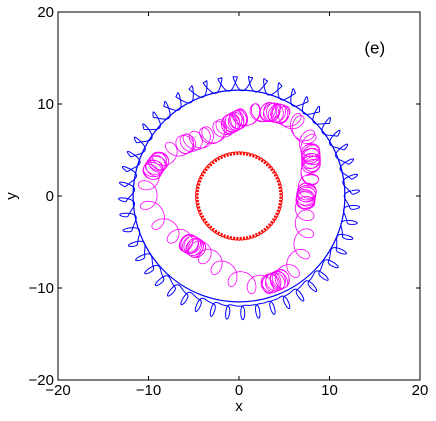 Image resolution: width=436 pixels, height=421 pixels. I want to click on y-tick-label: 0, so click(50, 196).